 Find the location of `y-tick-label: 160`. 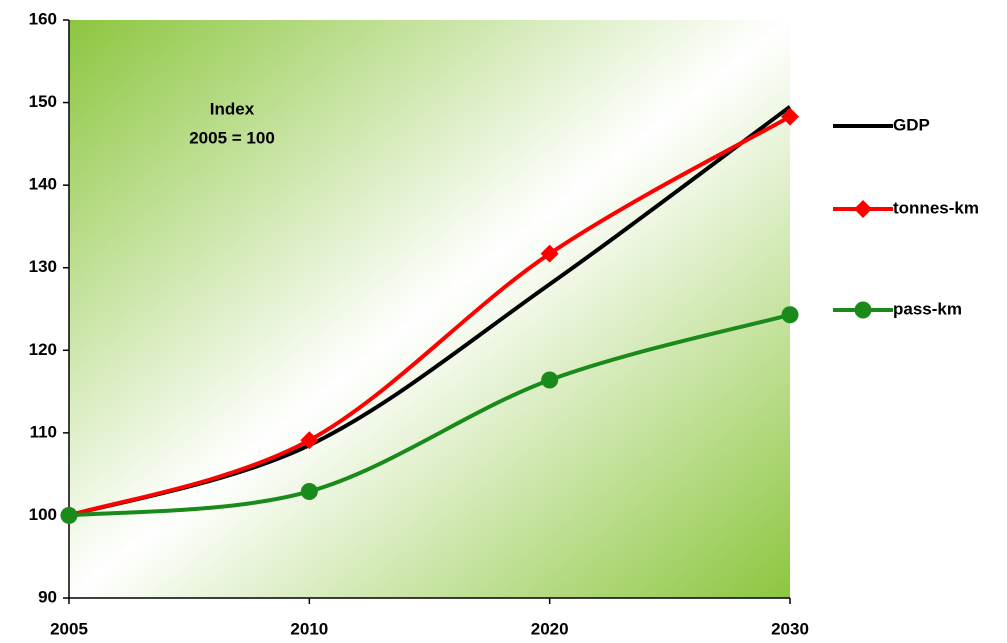

y-tick-label: 160 is located at coordinates (43, 18).